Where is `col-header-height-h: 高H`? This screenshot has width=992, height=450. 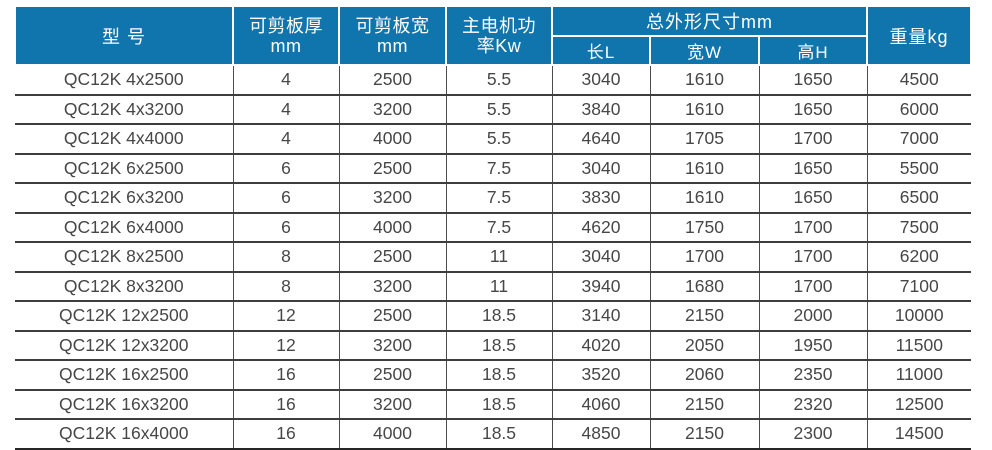
col-header-height-h: 高H is located at coordinates (813, 50).